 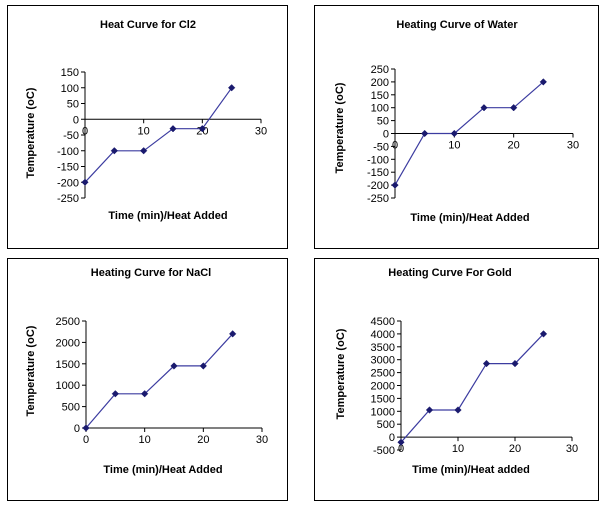 What do you see at coordinates (383, 335) in the screenshot?
I see `y-tick-label: 4000` at bounding box center [383, 335].